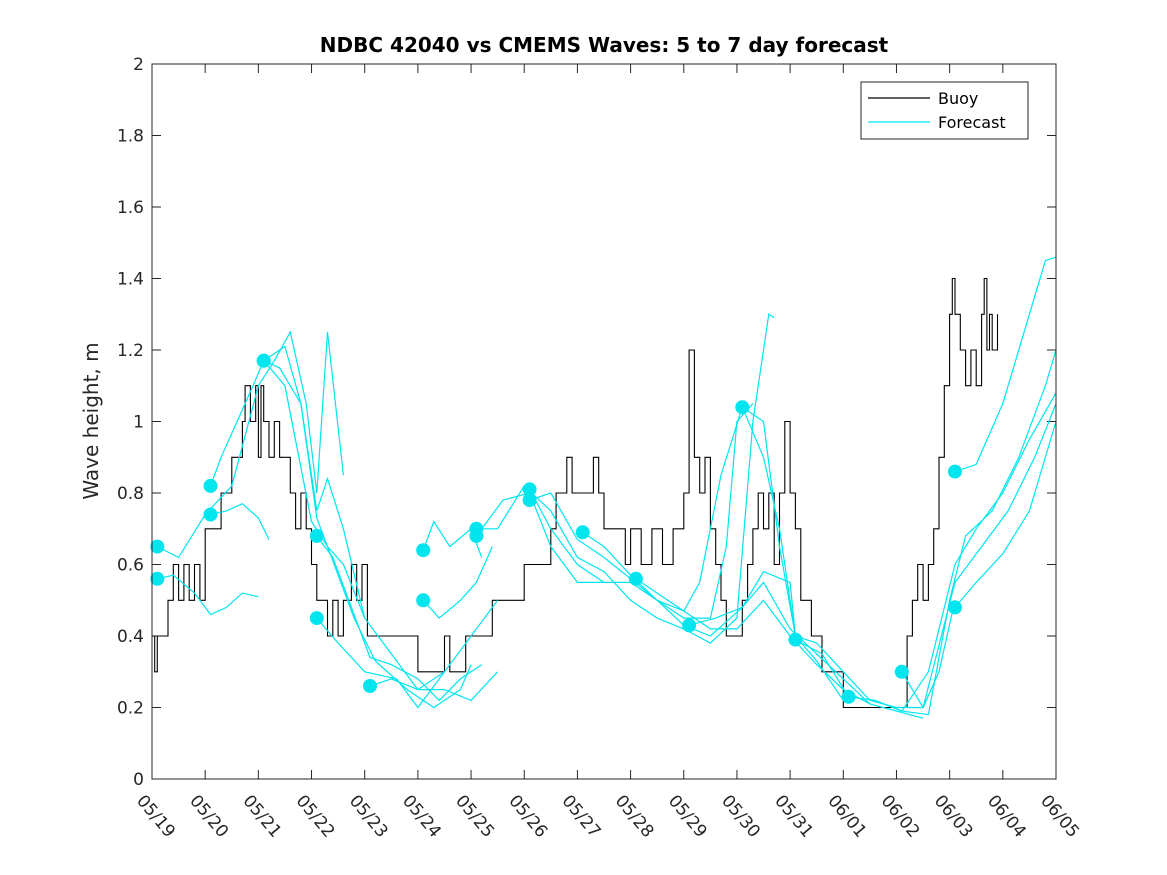  I want to click on y-tick-label: 0.2, so click(130, 709).